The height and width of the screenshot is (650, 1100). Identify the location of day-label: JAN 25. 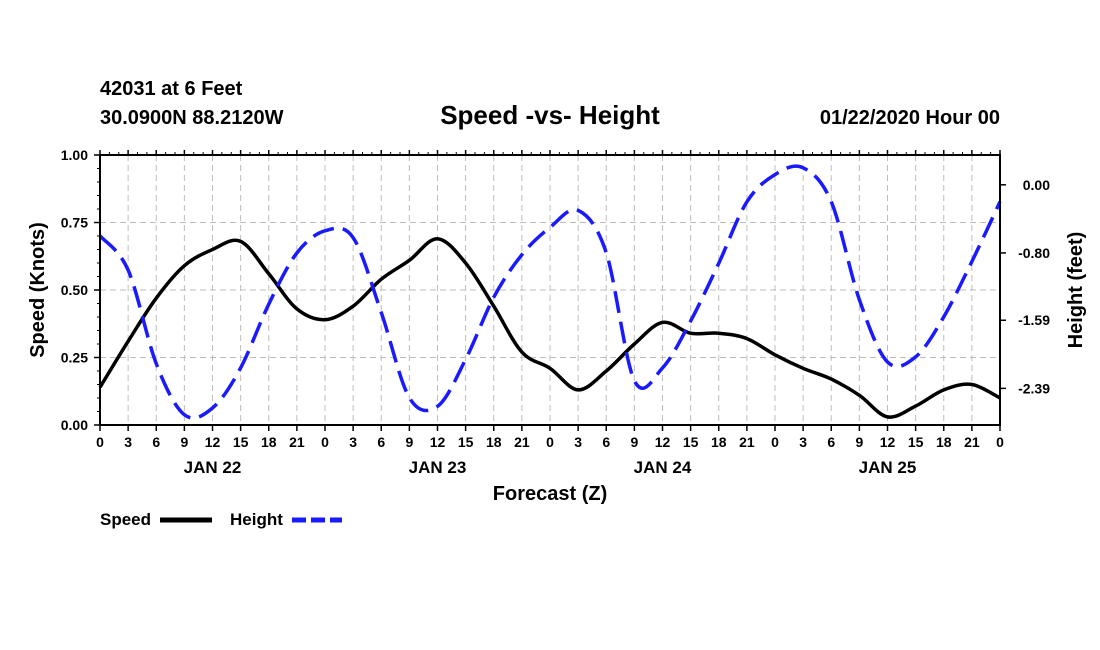
(888, 467).